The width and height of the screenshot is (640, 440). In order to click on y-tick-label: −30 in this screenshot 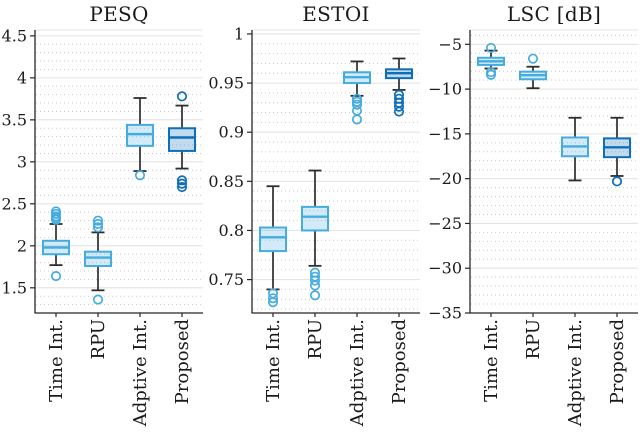, I will do `click(445, 268)`.